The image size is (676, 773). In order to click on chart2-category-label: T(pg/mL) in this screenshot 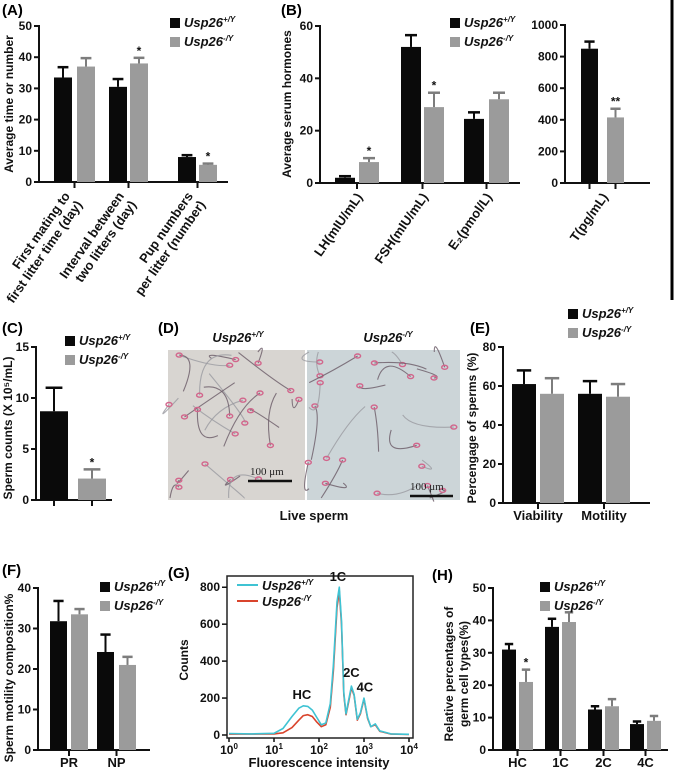, I will do `click(589, 217)`.